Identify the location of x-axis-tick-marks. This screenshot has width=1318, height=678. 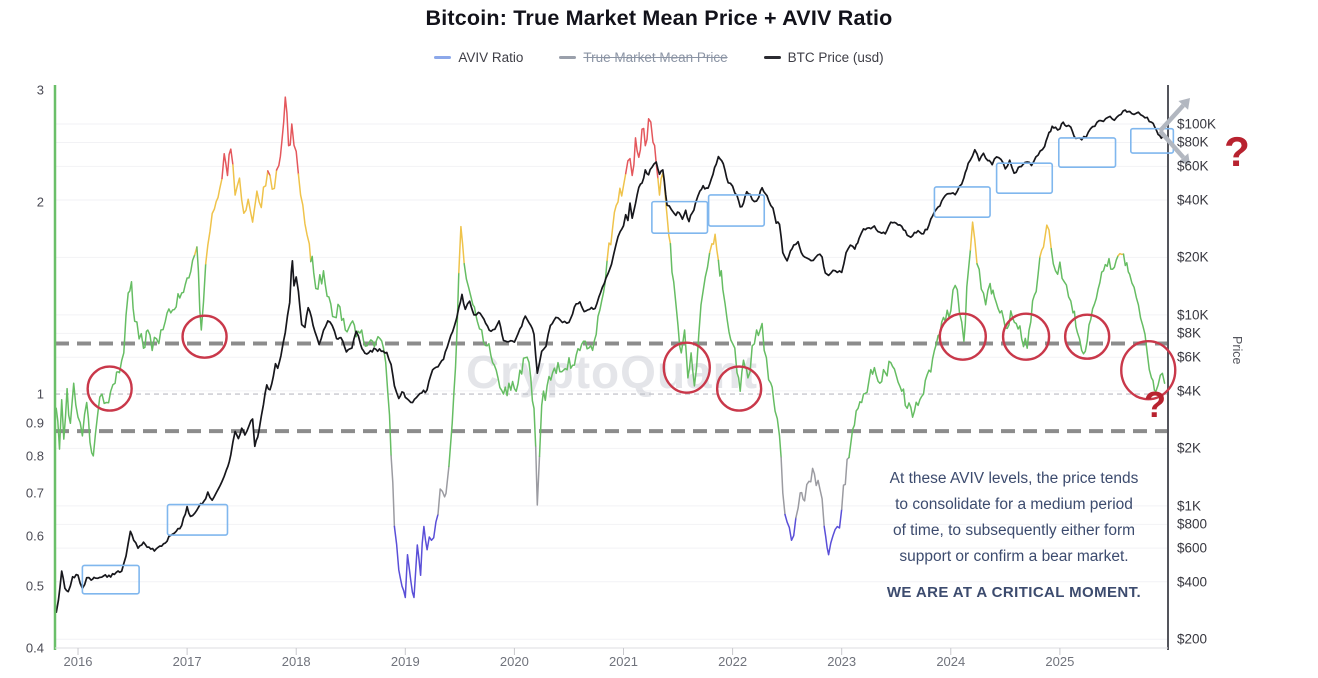
(569, 651).